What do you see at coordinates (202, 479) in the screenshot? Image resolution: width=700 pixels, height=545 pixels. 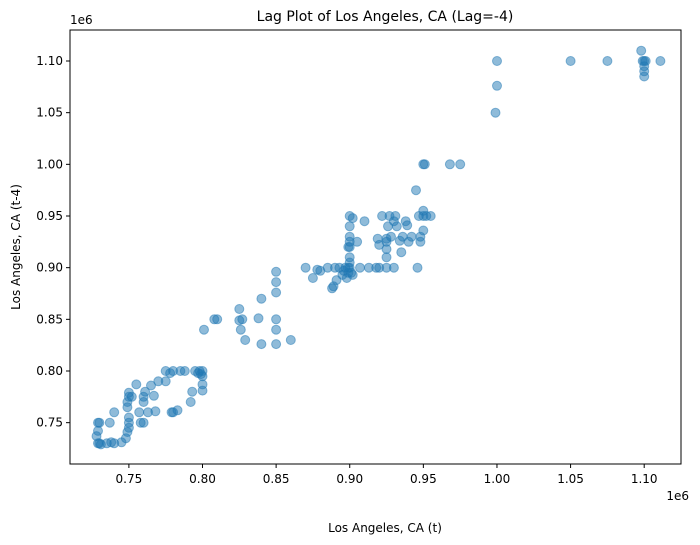 I see `x-tick-label: 0.80` at bounding box center [202, 479].